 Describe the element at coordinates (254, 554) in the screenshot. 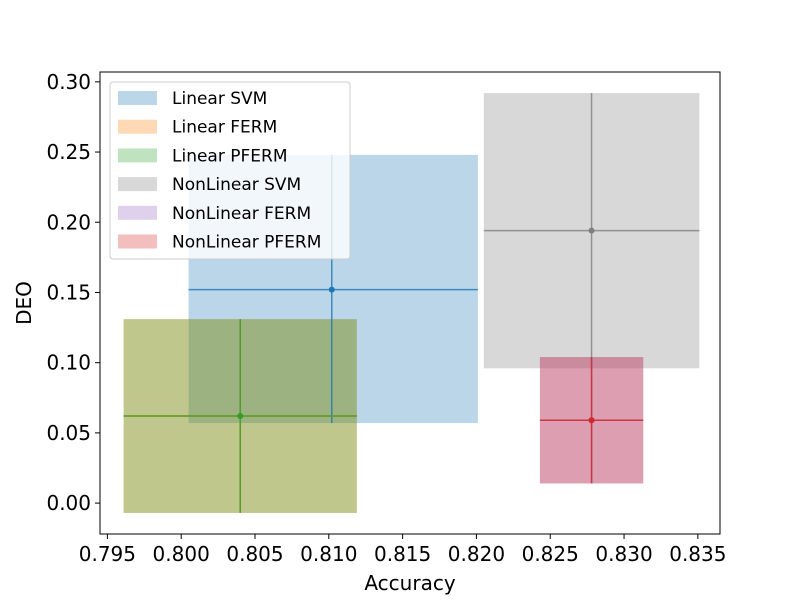

I see `x-tick-label: 0.805` at that location.